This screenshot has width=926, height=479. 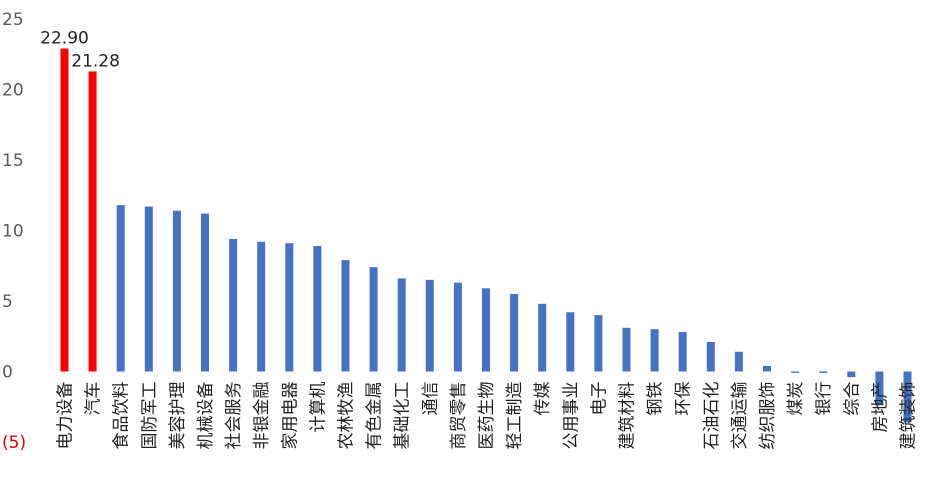 What do you see at coordinates (403, 416) in the screenshot?
I see `x-tick-label: 基础化工` at bounding box center [403, 416].